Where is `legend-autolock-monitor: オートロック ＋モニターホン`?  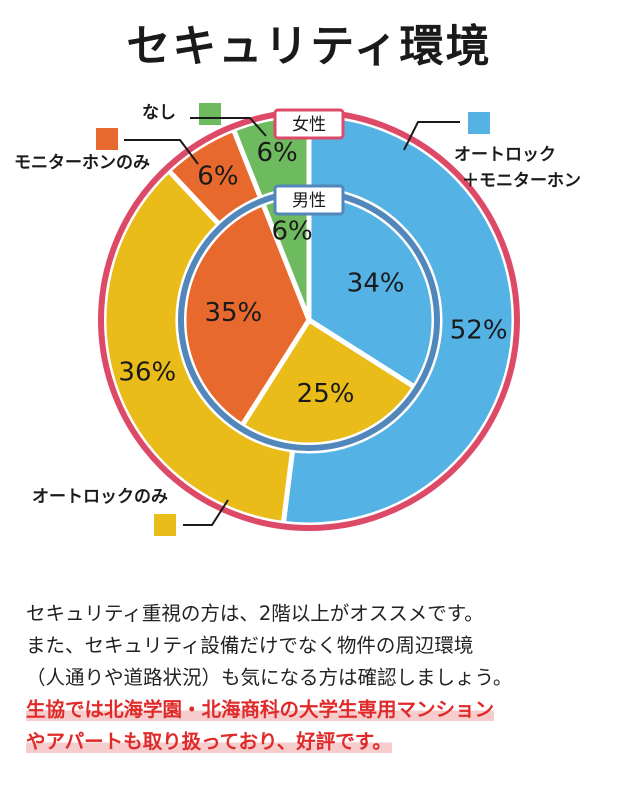
legend-autolock-monitor: オートロック ＋モニターホン is located at coordinates (492, 151).